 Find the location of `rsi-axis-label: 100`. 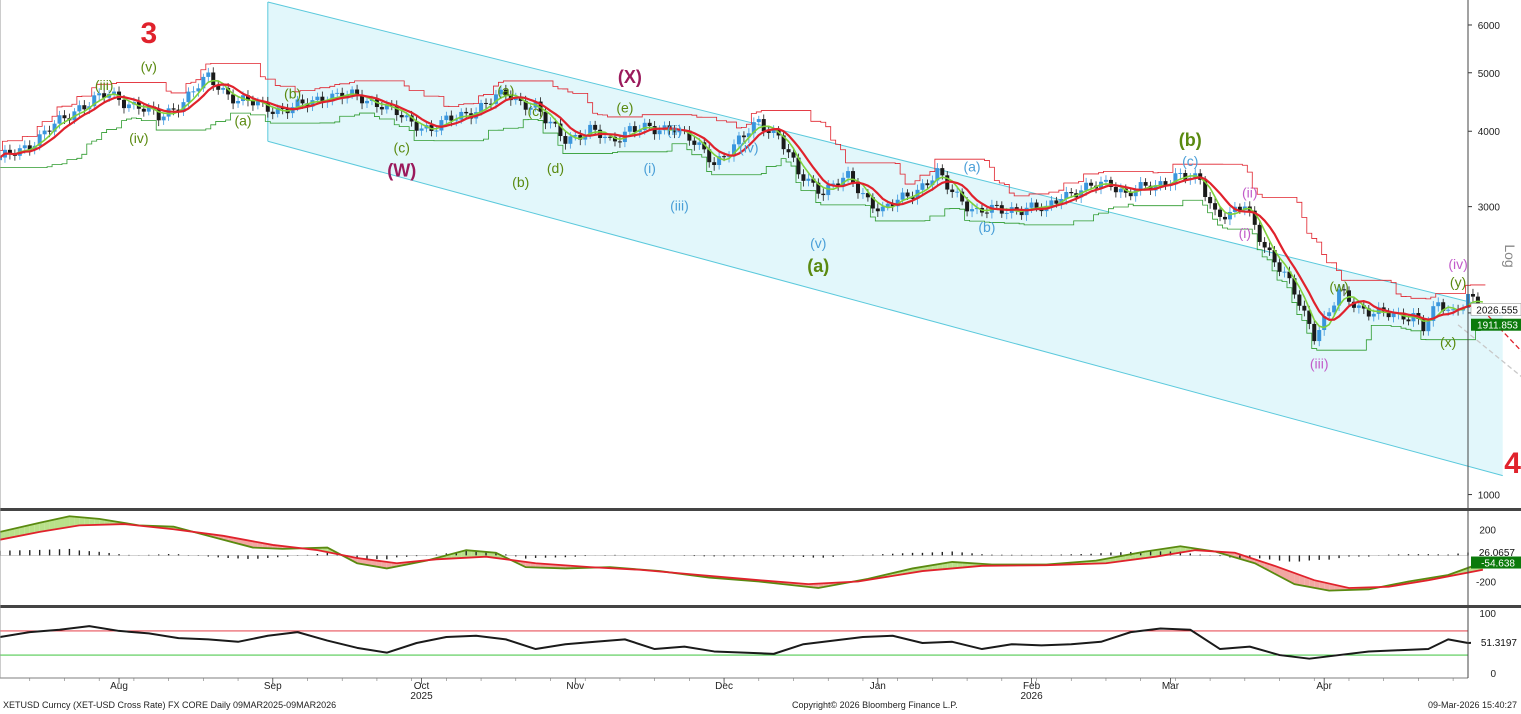

rsi-axis-label: 100 is located at coordinates (1487, 614).